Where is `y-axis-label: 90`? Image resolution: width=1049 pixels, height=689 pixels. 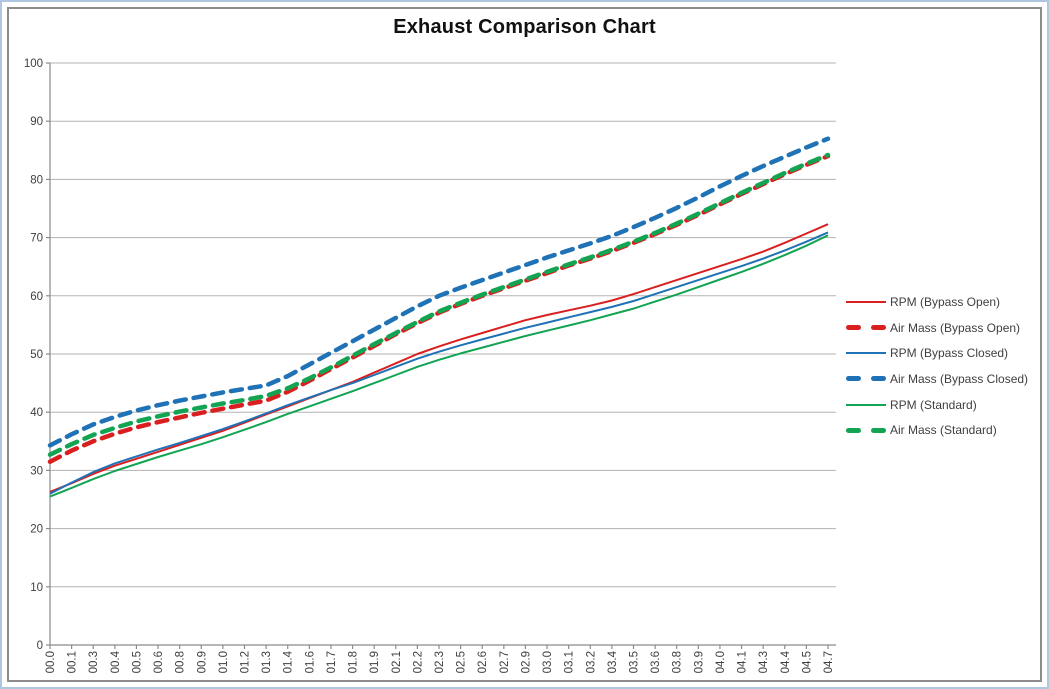
y-axis-label: 90 is located at coordinates (36, 122).